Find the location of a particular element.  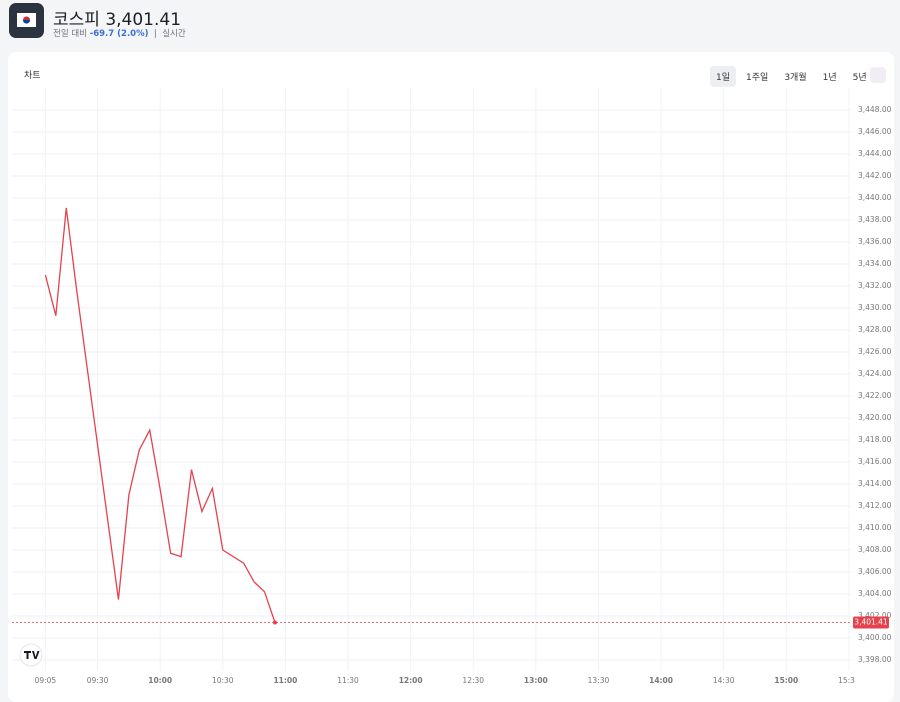

x-tick-label: 11:00 is located at coordinates (285, 680).